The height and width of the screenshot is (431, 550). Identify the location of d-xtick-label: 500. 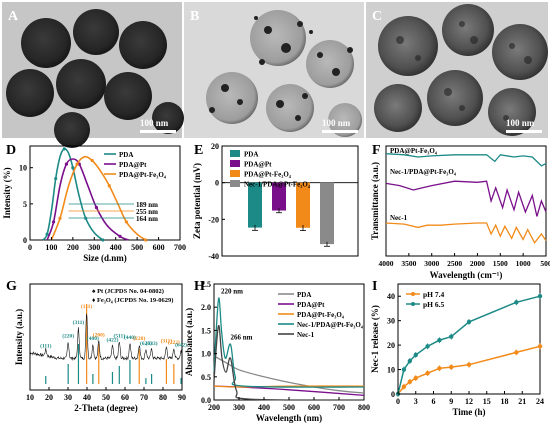
(137, 247).